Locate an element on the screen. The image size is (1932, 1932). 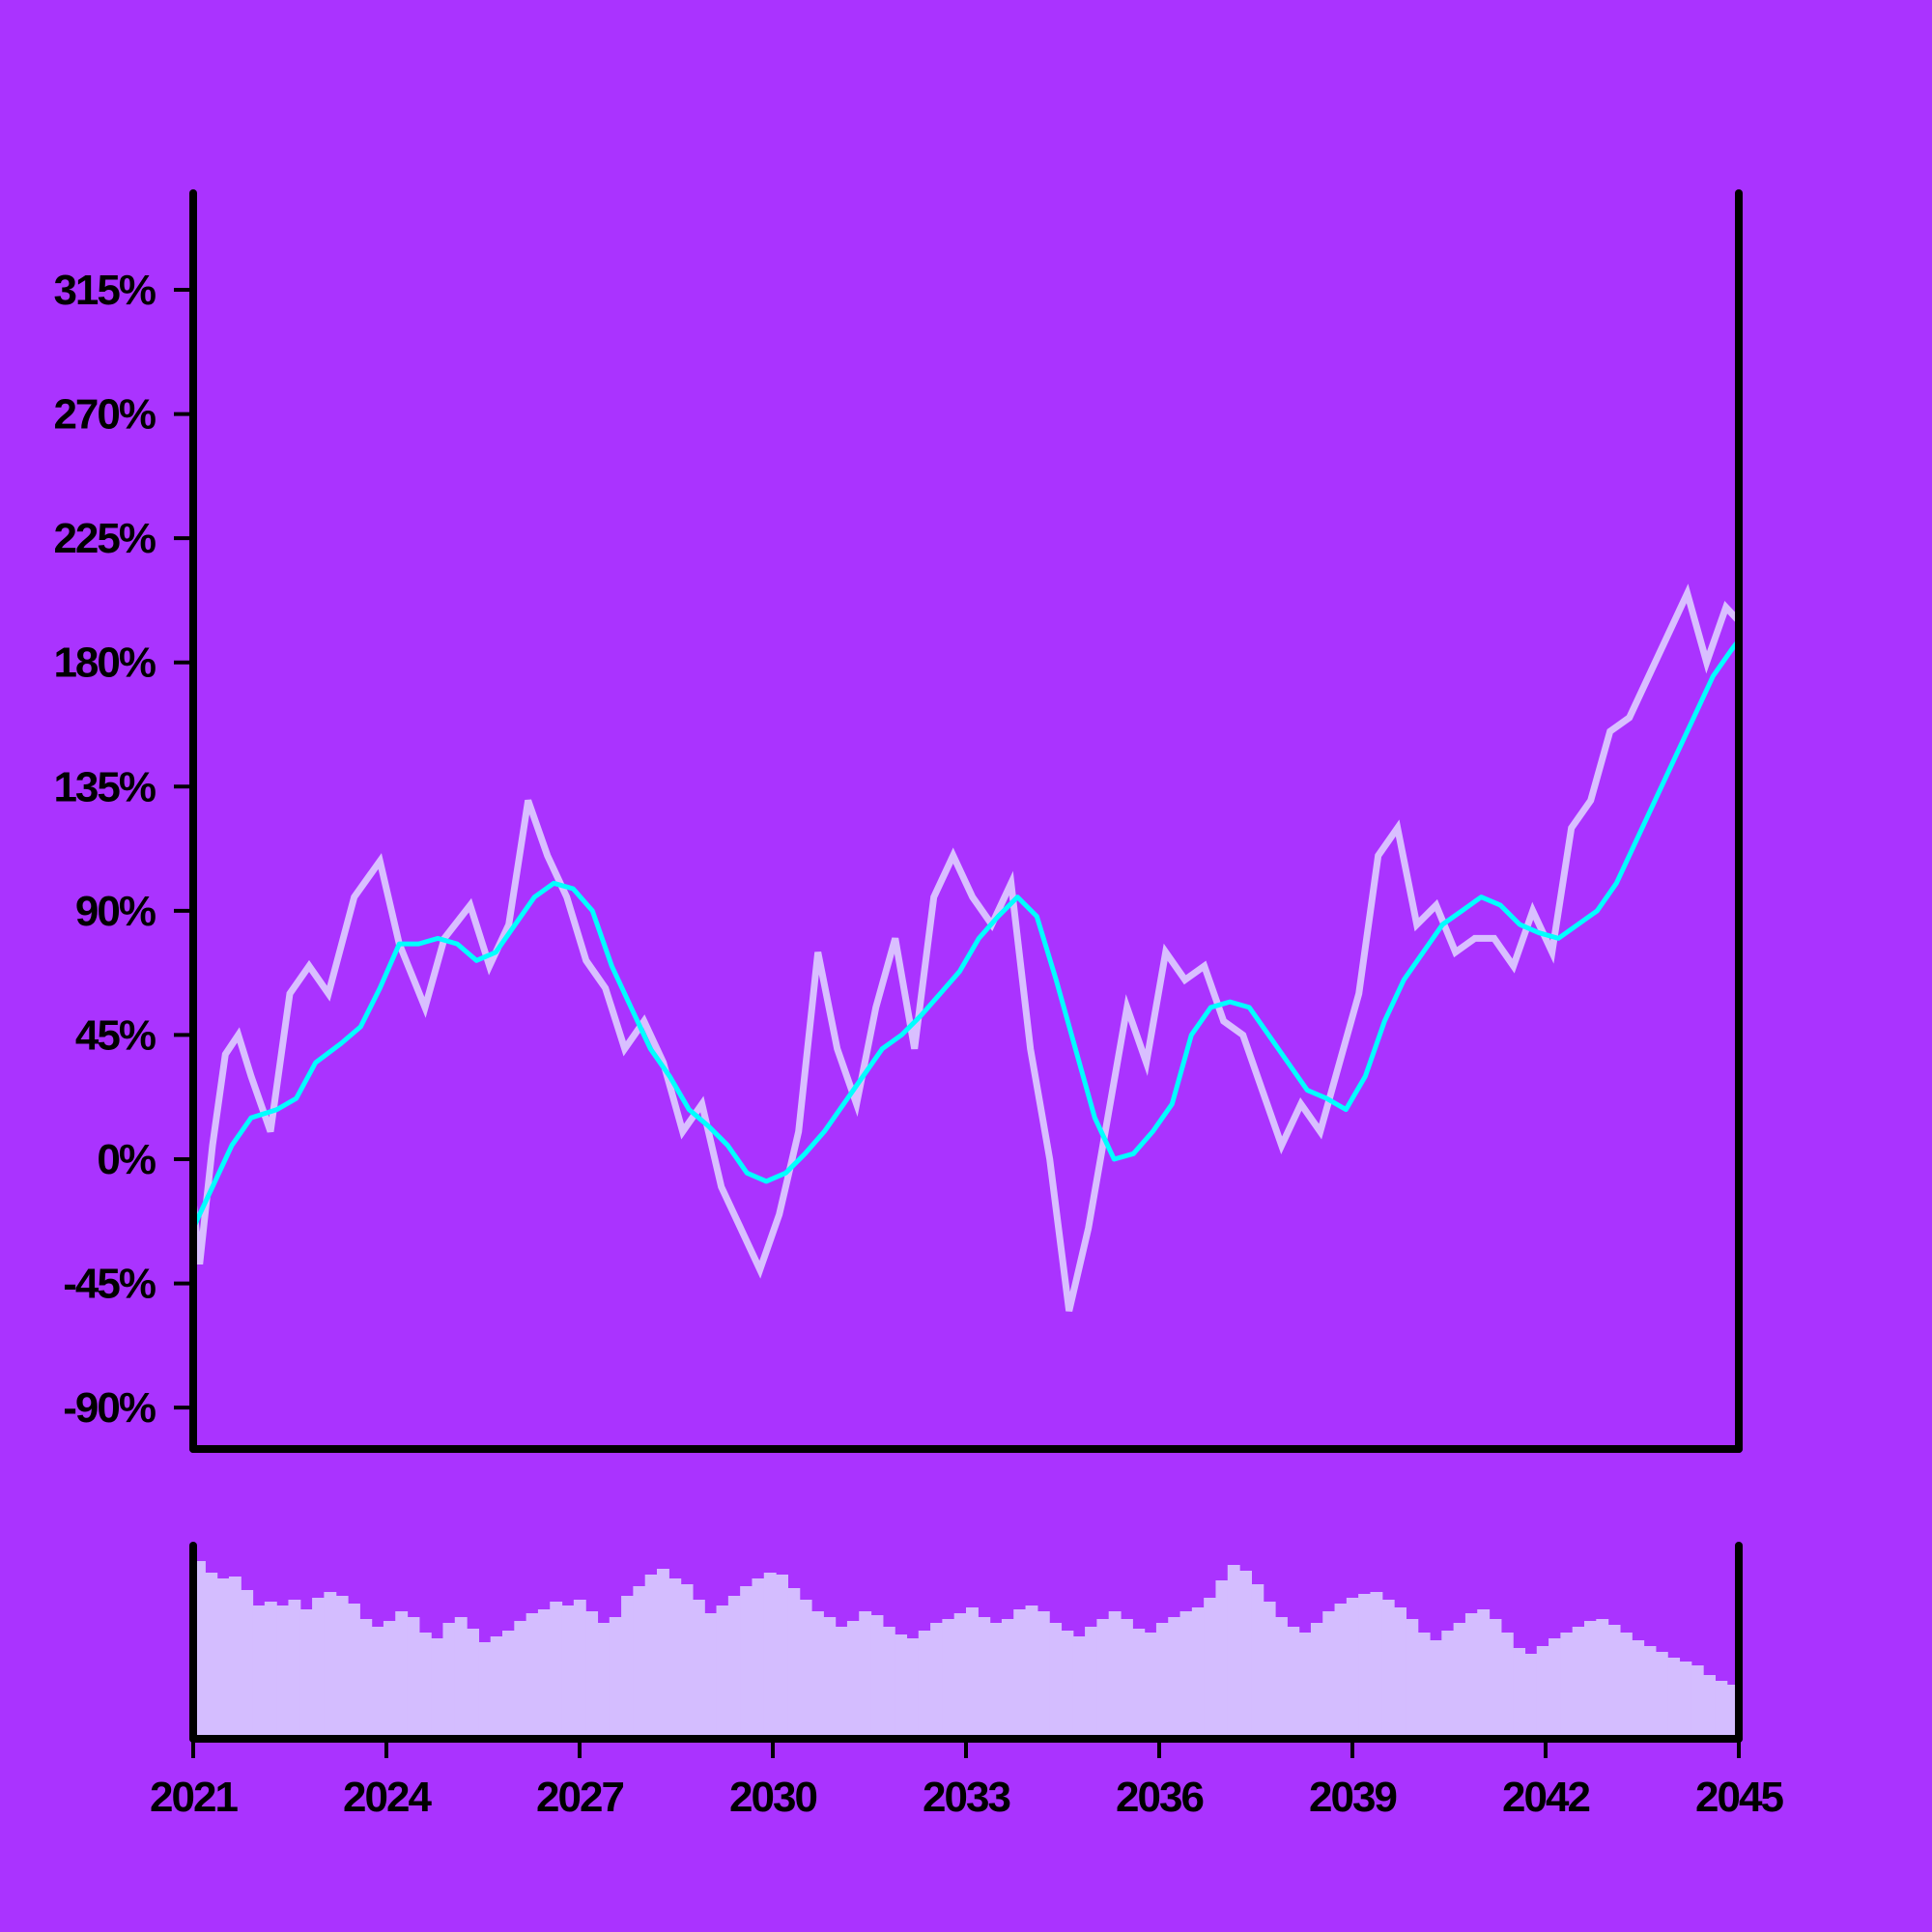
x-tick-label: 2033 is located at coordinates (966, 1797).